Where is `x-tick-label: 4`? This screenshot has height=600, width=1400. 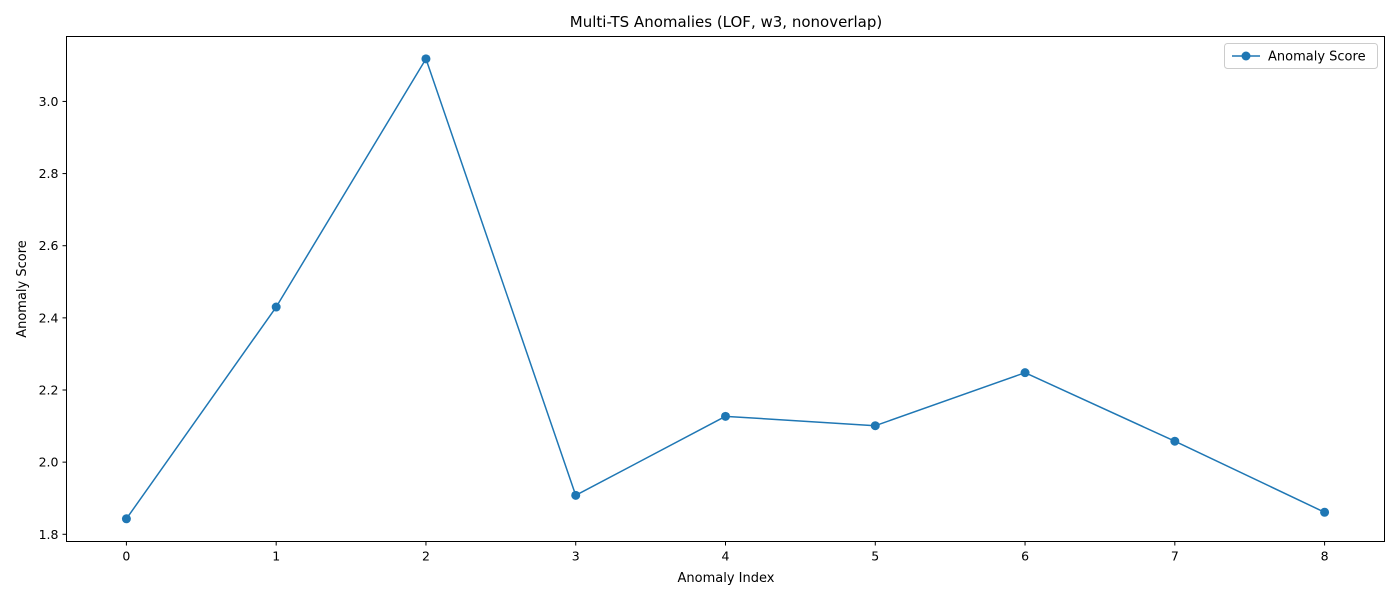 x-tick-label: 4 is located at coordinates (726, 556).